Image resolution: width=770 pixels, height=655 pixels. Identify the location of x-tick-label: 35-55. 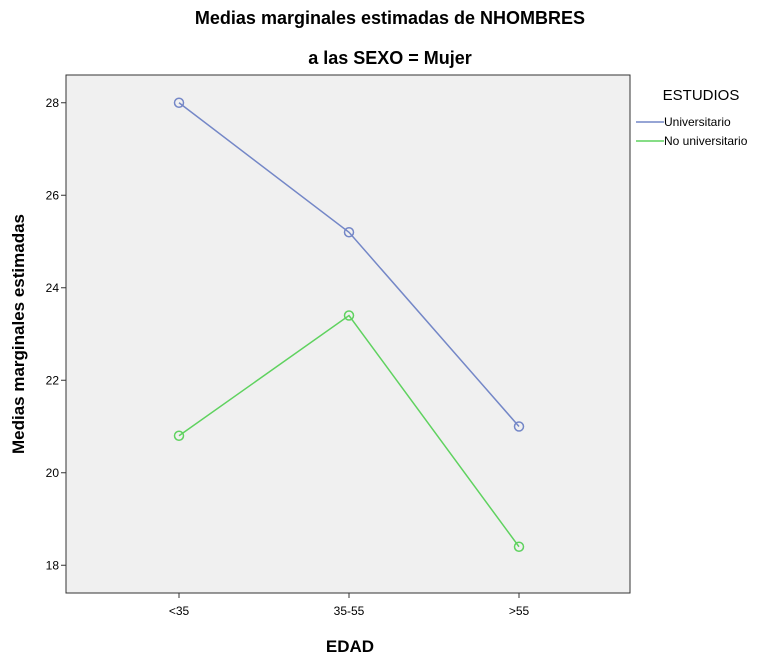
(349, 611).